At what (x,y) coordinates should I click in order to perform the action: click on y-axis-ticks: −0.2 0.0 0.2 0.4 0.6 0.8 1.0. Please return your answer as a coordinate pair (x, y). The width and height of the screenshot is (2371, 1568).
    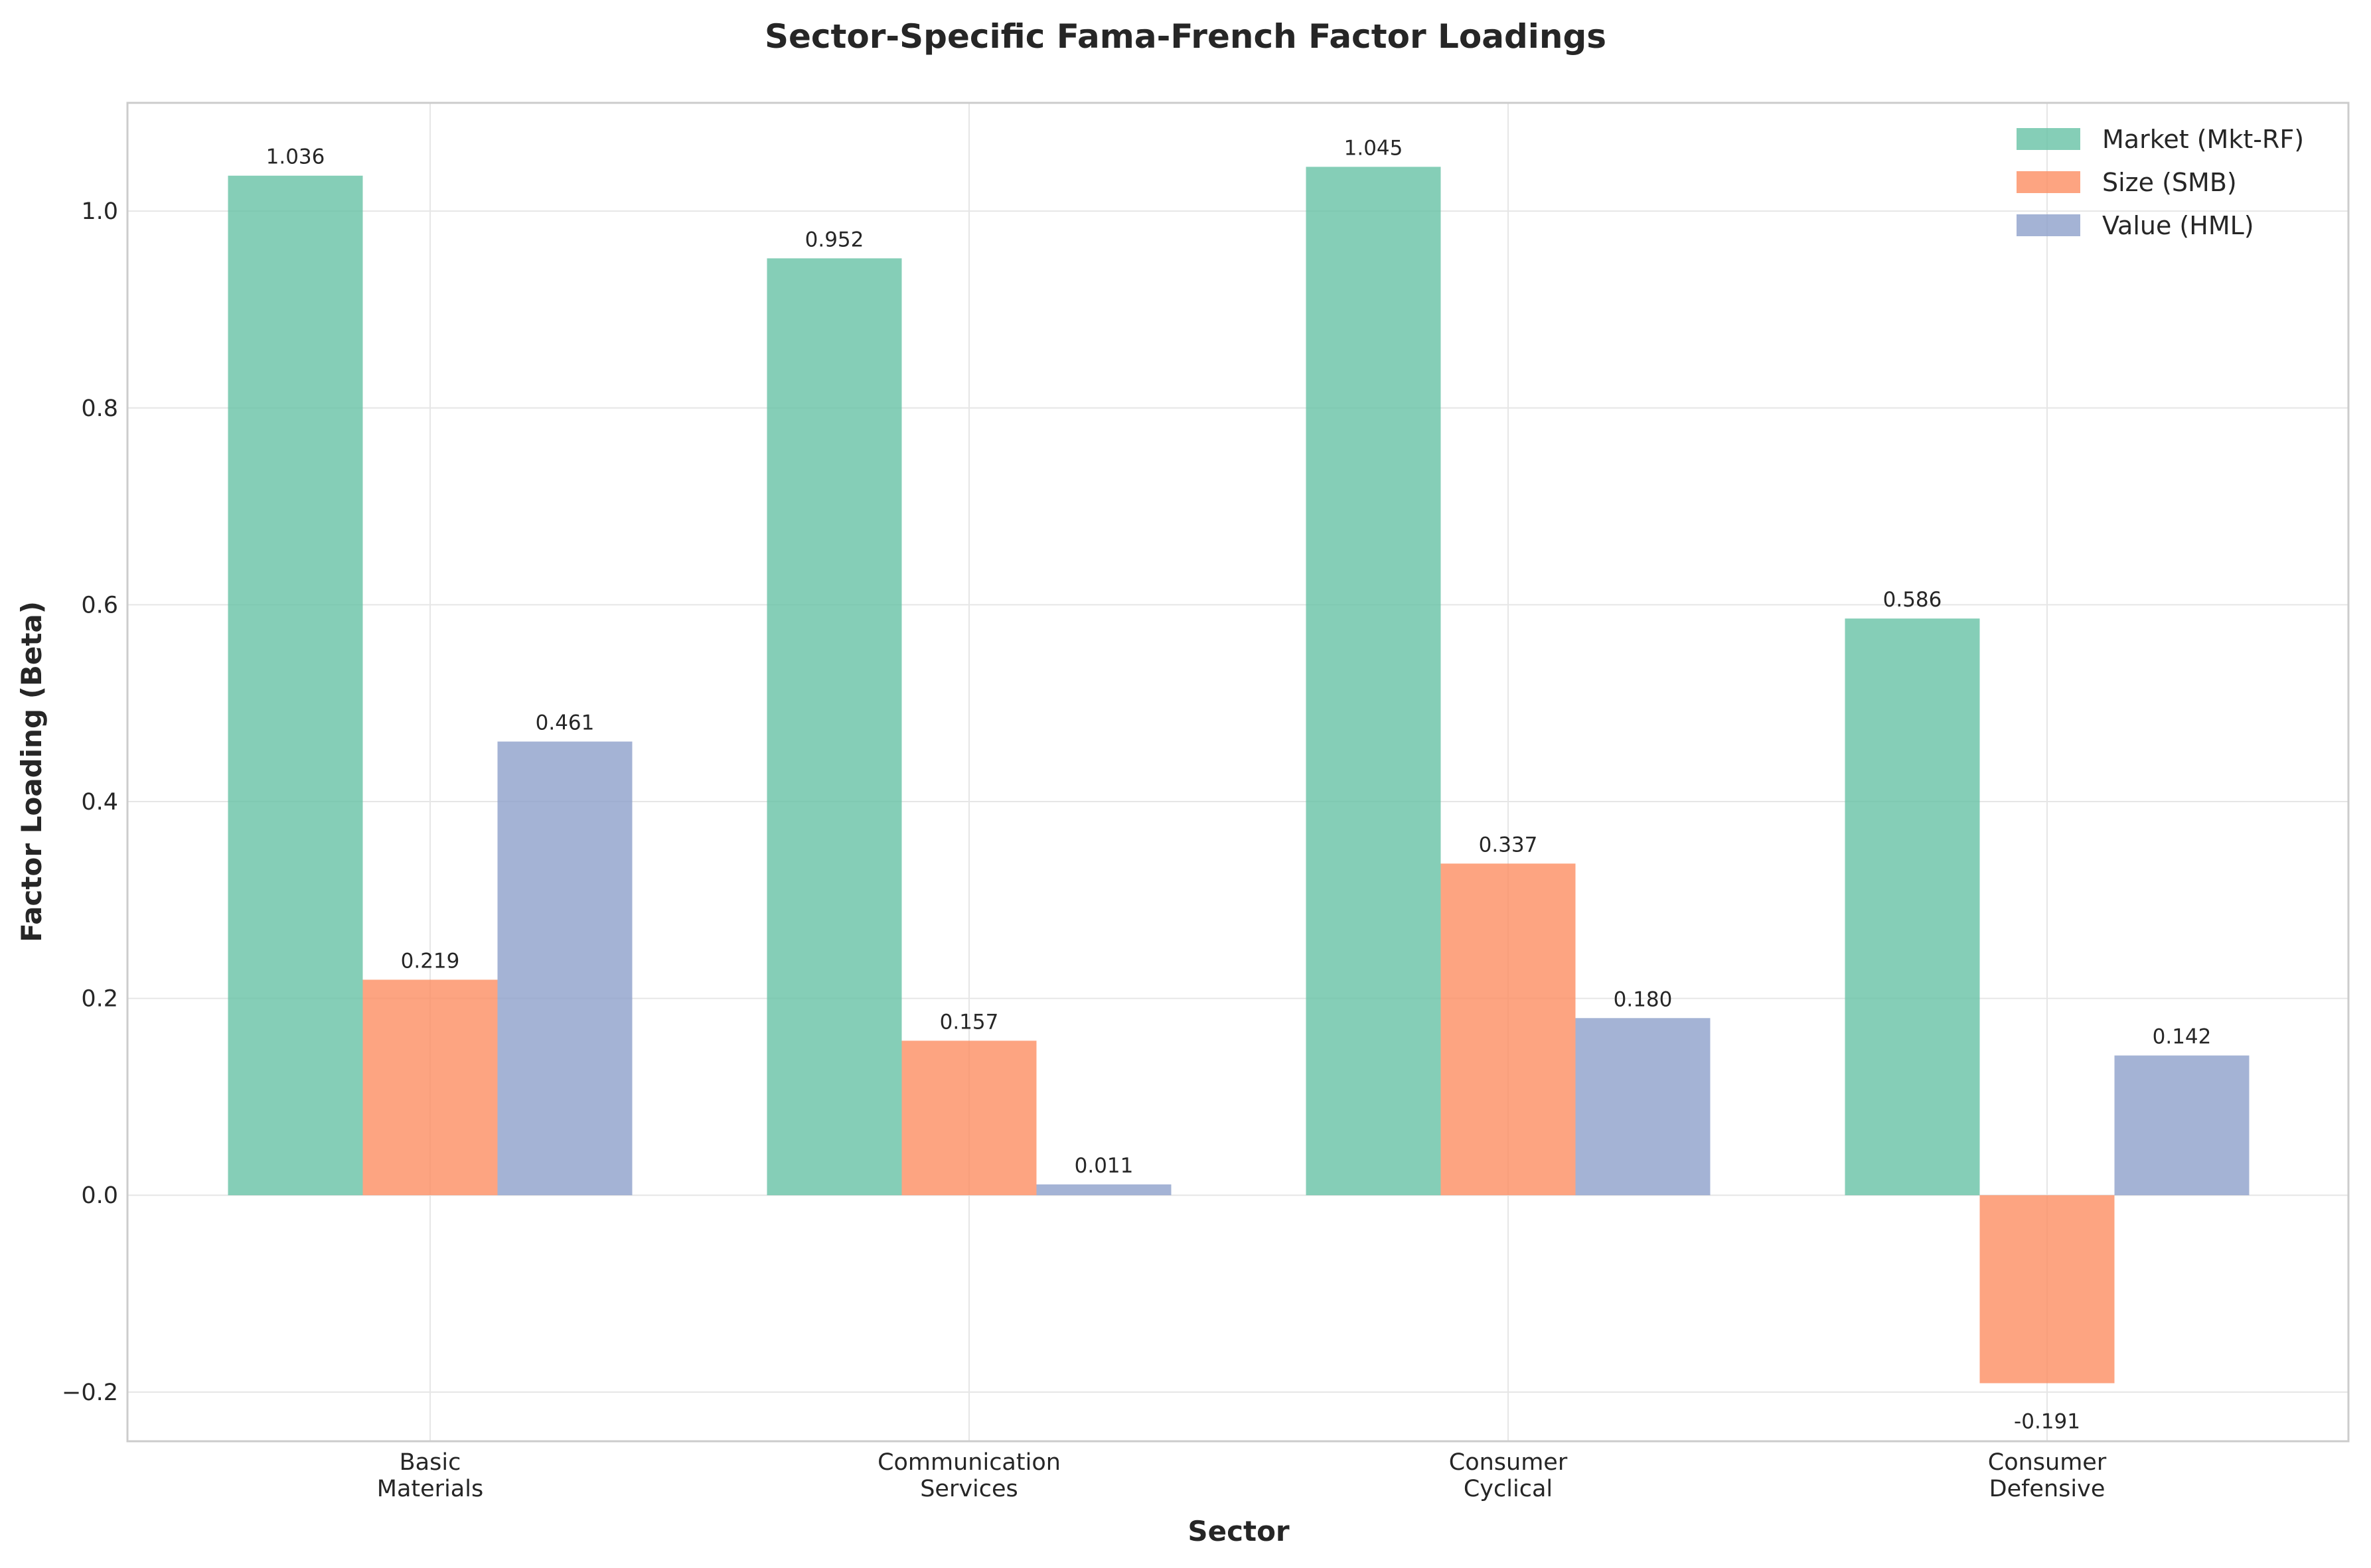
    Looking at the image, I should click on (90, 802).